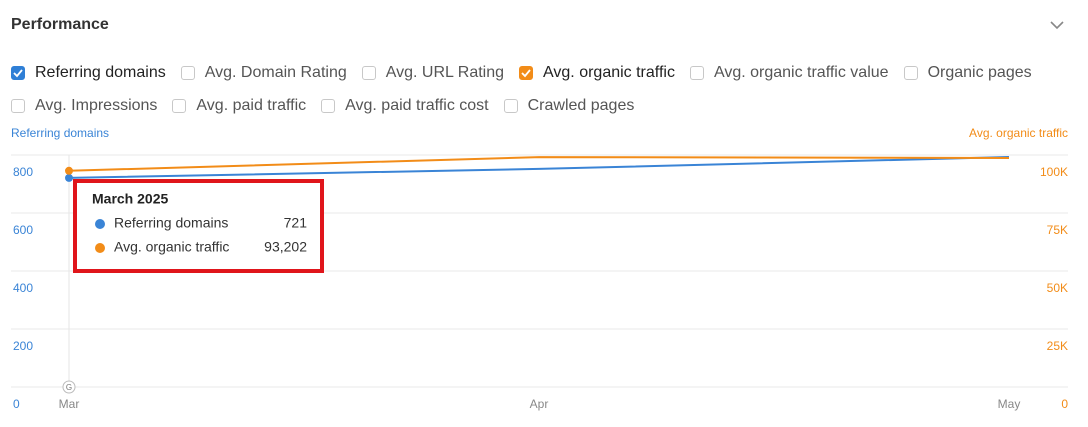  I want to click on tooltip-box, so click(198, 226).